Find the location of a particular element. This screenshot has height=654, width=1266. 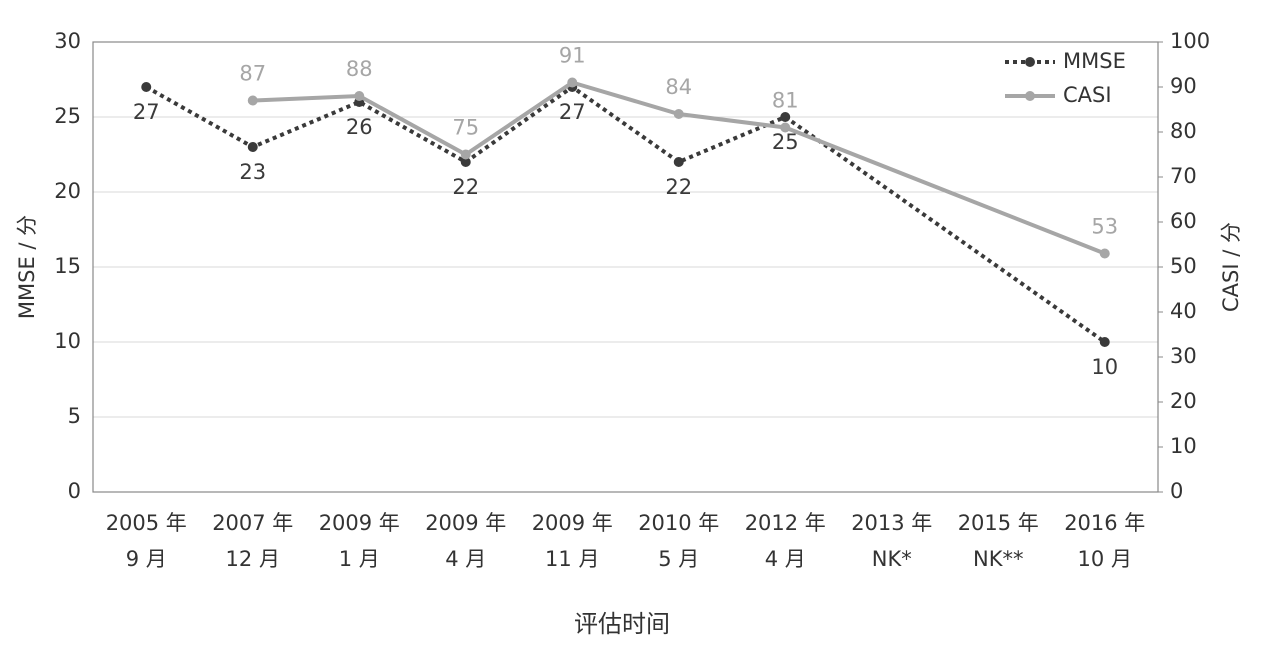

data-label: 88 is located at coordinates (359, 69).